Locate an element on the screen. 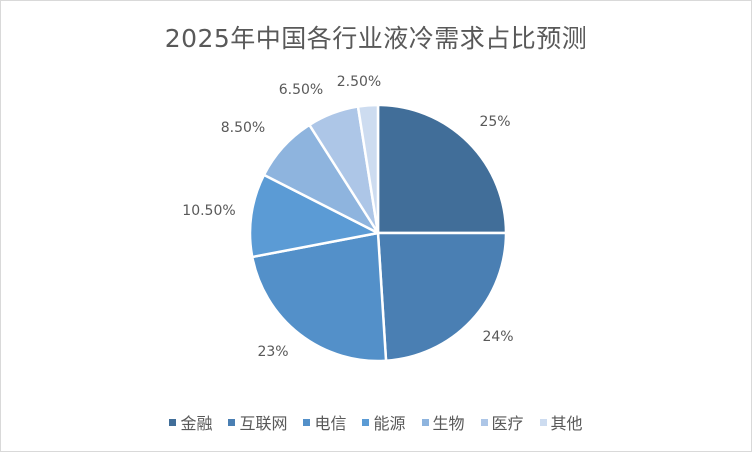  data-label-6: 6.50% is located at coordinates (301, 90).